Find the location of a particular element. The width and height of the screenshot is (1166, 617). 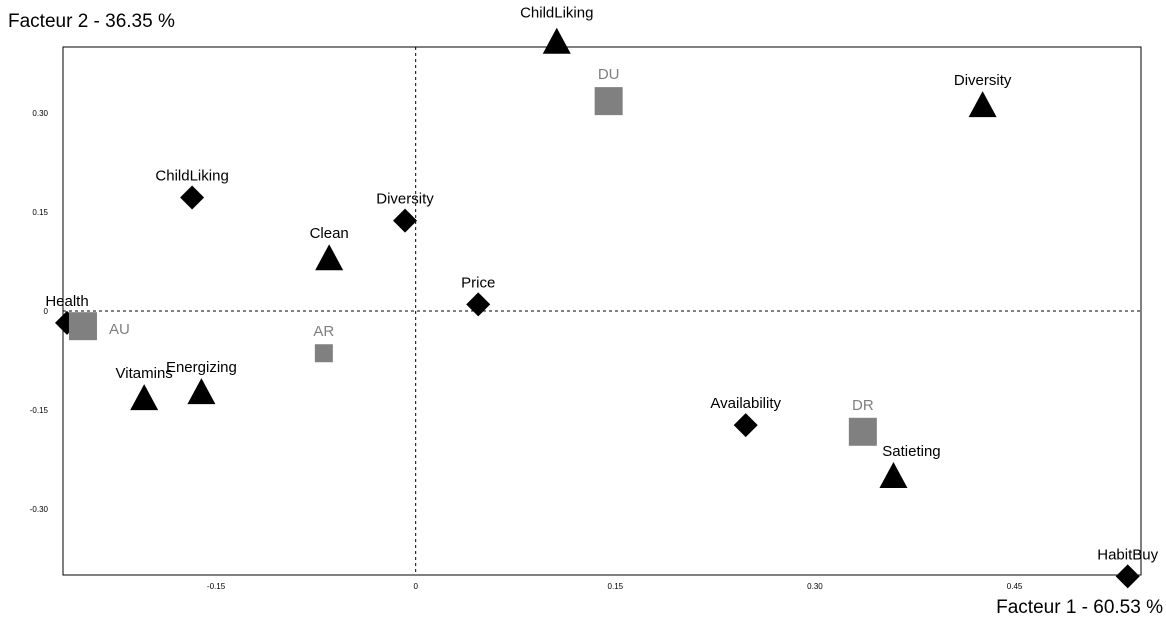

y-tick-label: -0.30 is located at coordinates (39, 509).